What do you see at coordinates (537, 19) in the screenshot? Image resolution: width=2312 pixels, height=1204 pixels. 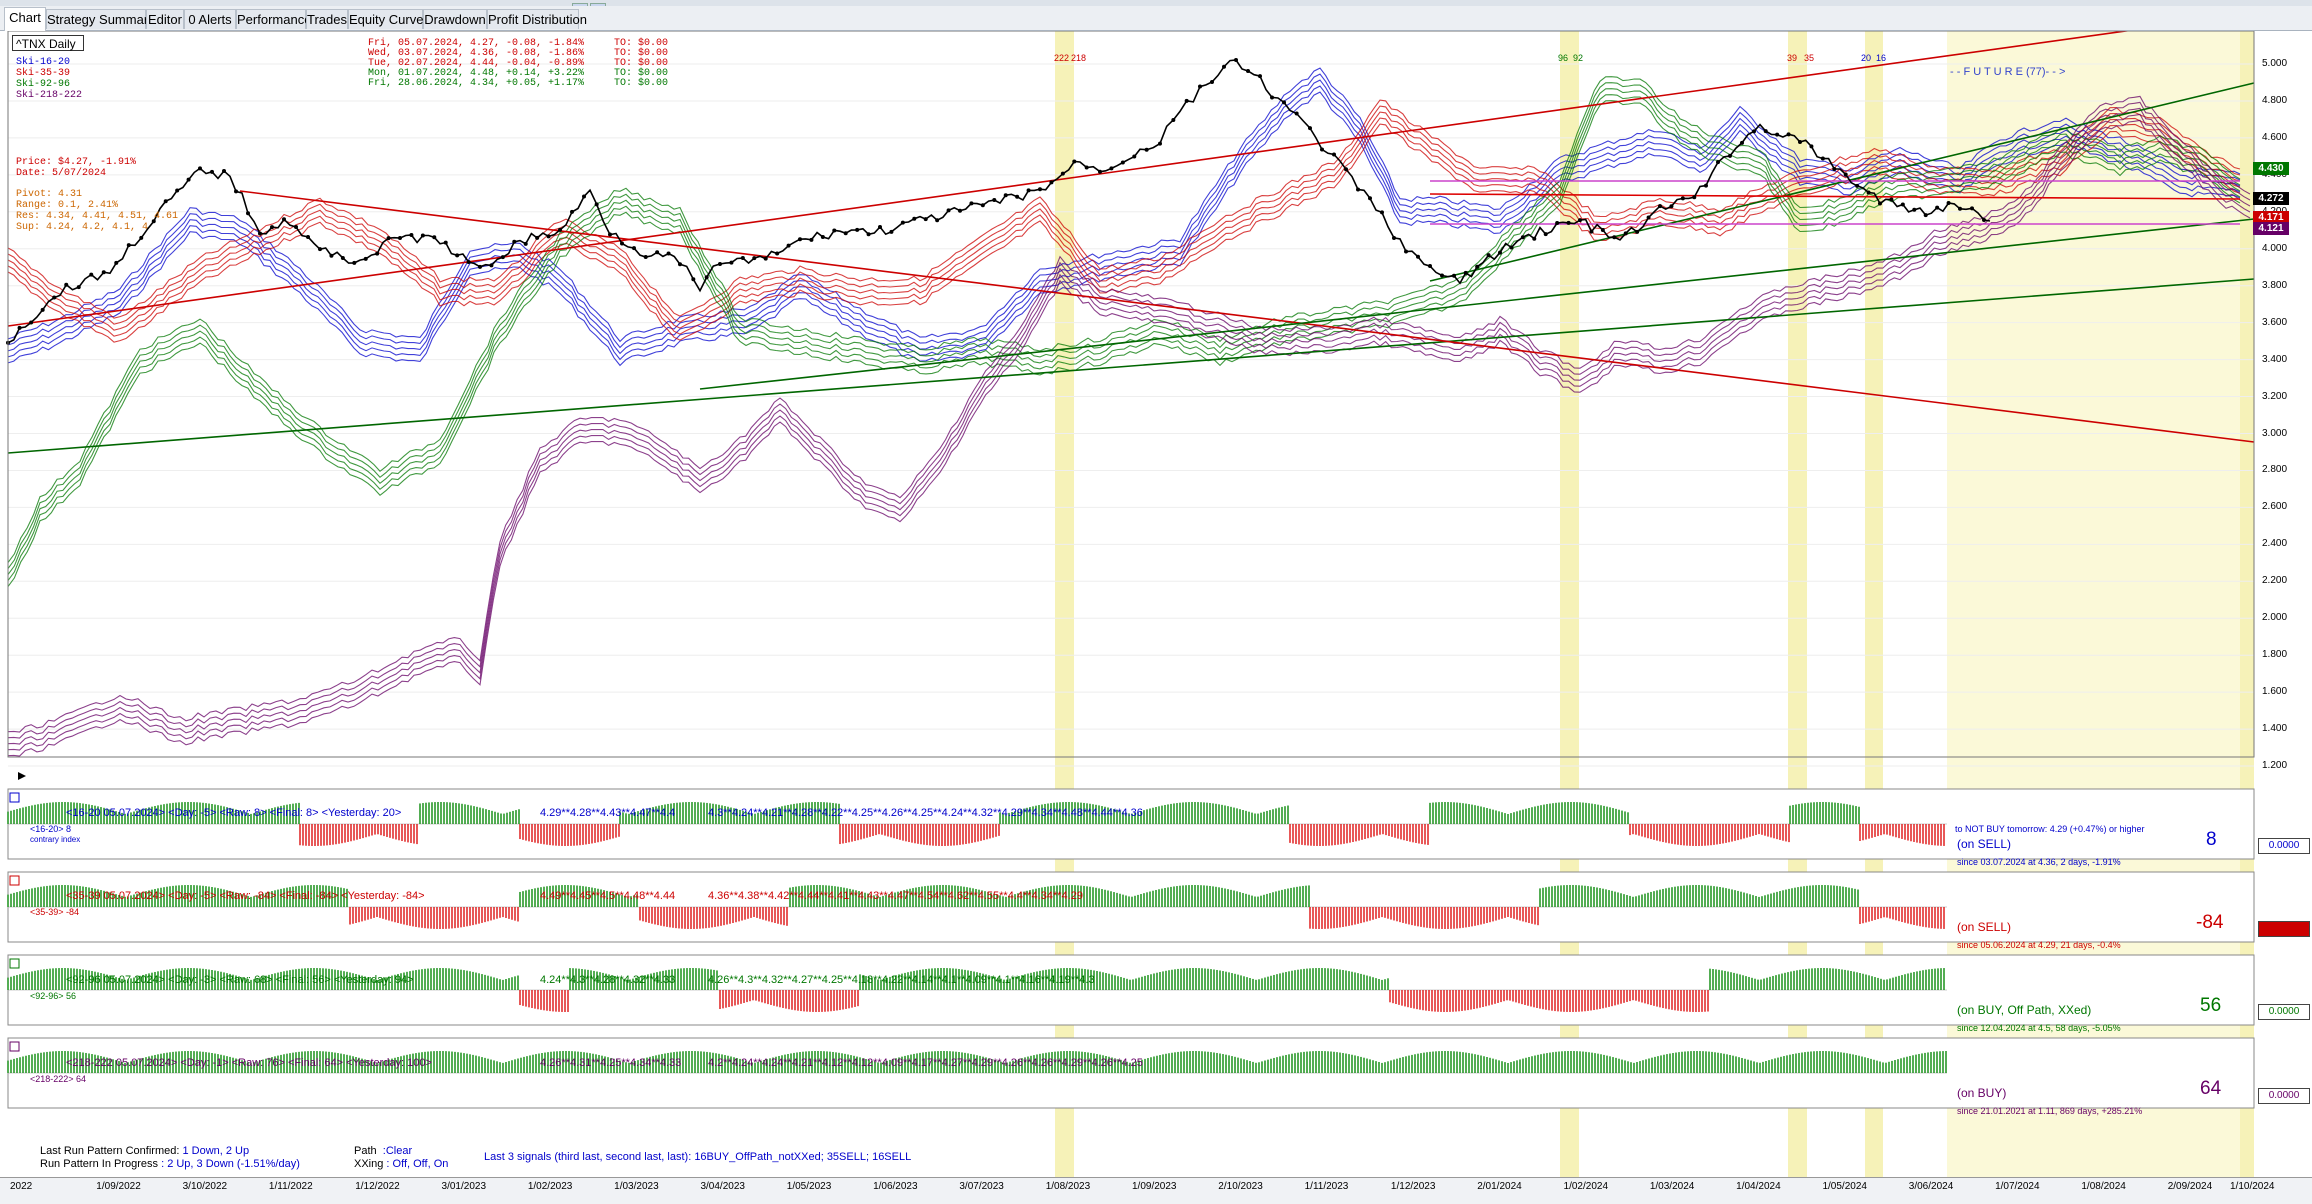 I see `tab-profit-distribution: Profit Distribution` at bounding box center [537, 19].